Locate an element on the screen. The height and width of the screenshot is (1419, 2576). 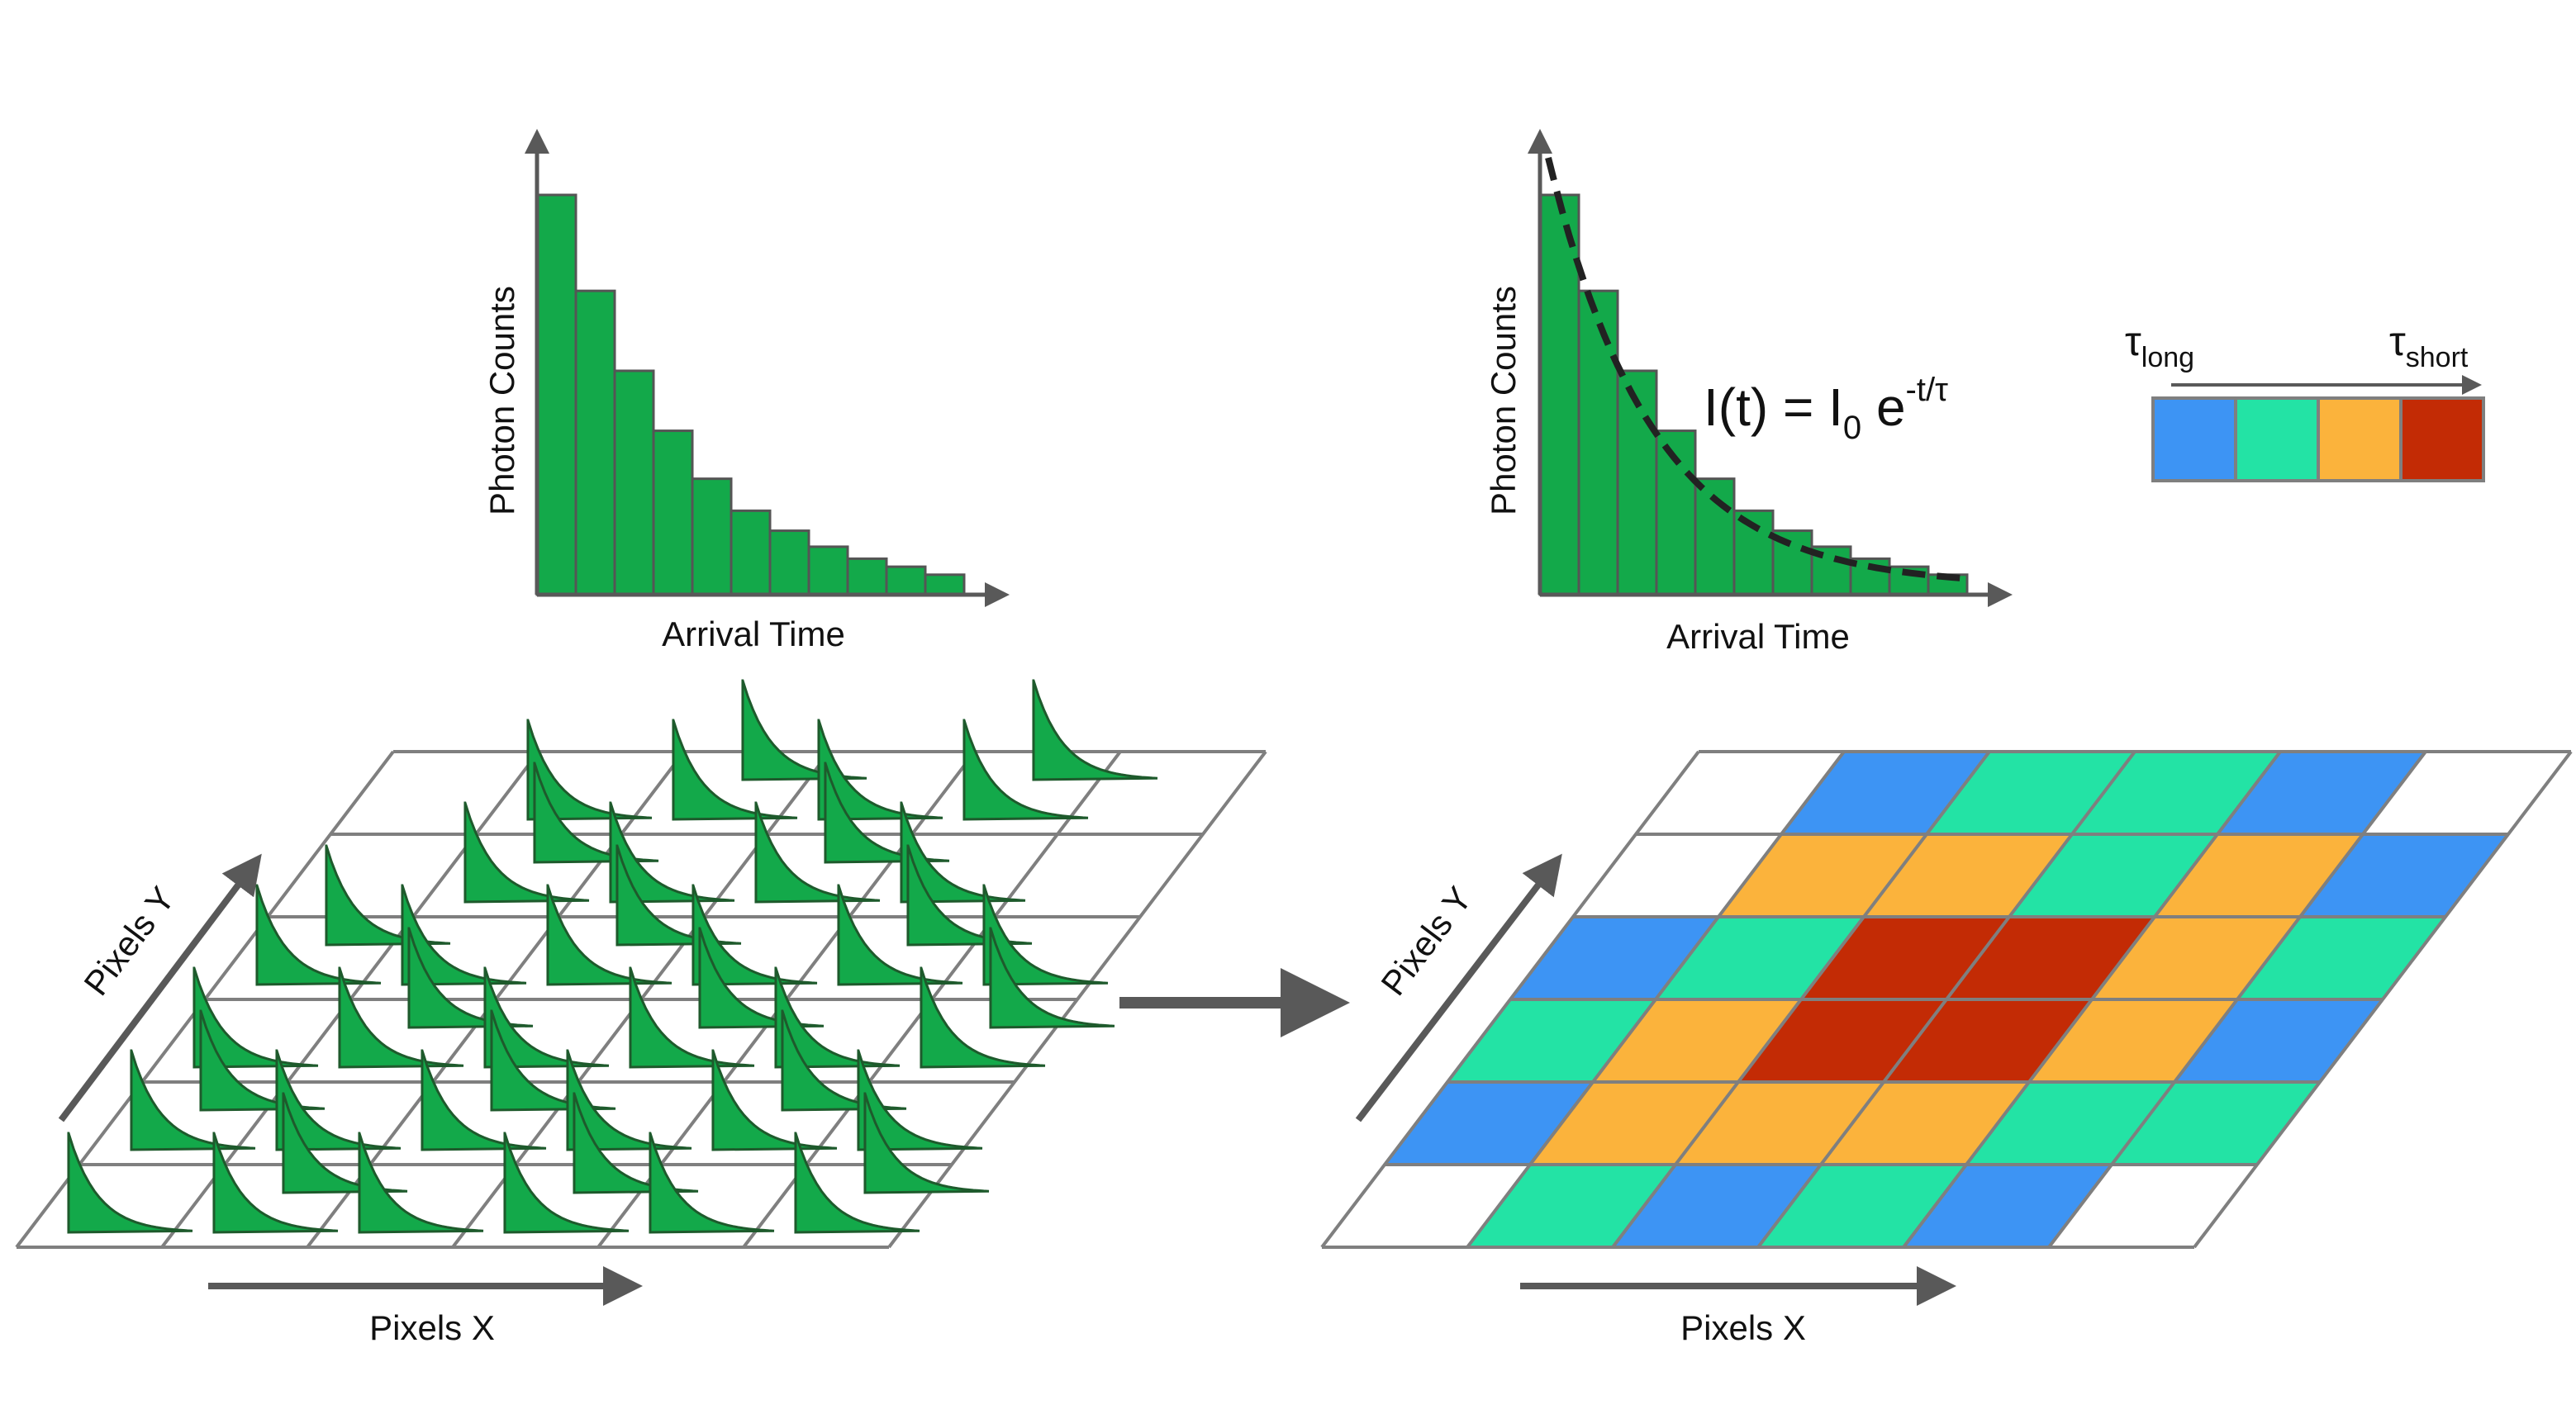
hist-left-xlabel: Arrival Time is located at coordinates (753, 634).